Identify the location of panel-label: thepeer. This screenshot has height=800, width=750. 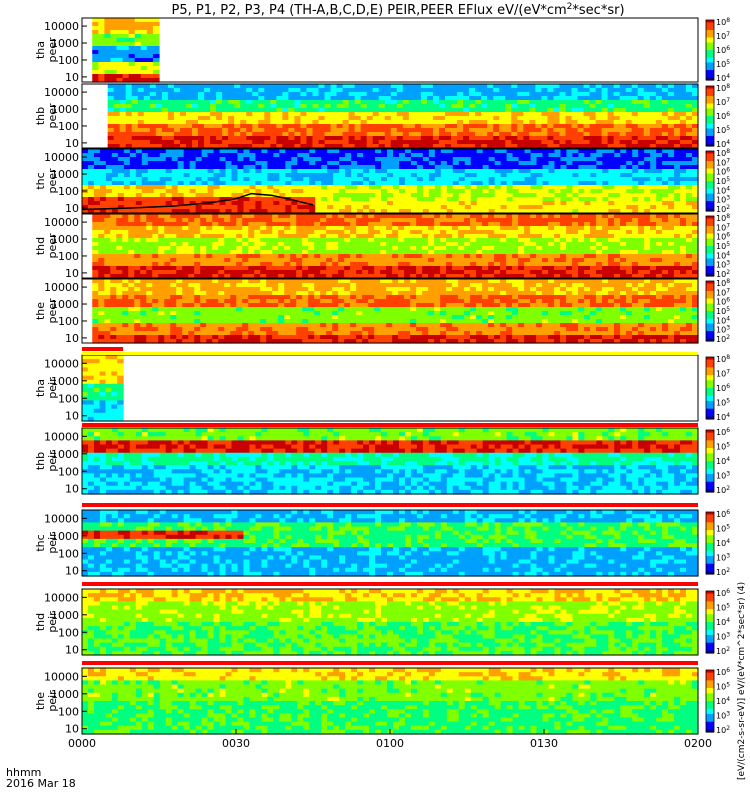
(46, 311).